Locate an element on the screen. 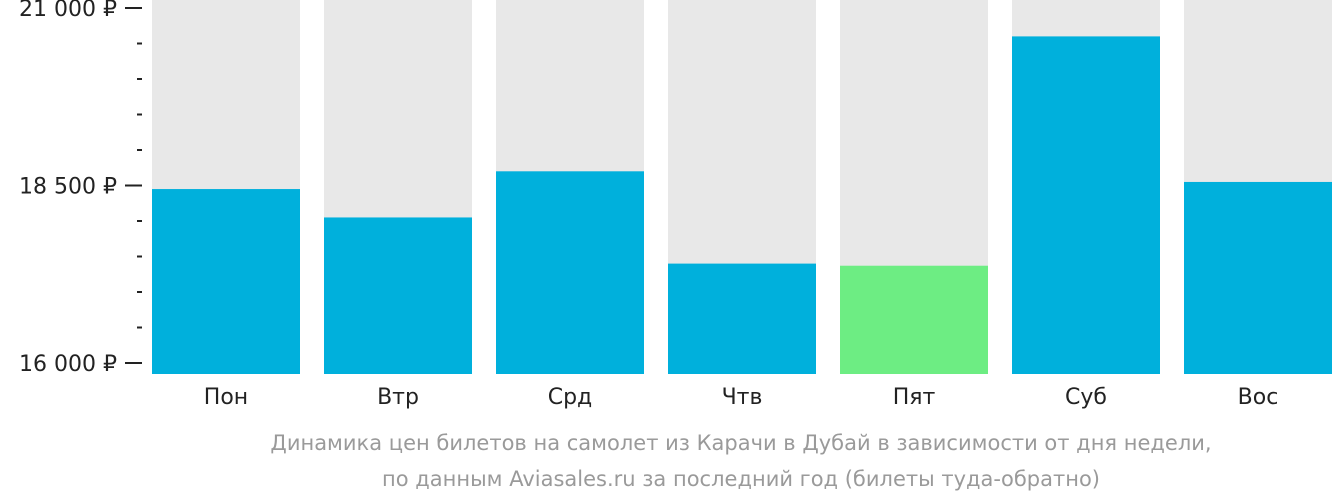 The width and height of the screenshot is (1332, 502). x-tick-label-5: Пят is located at coordinates (914, 397).